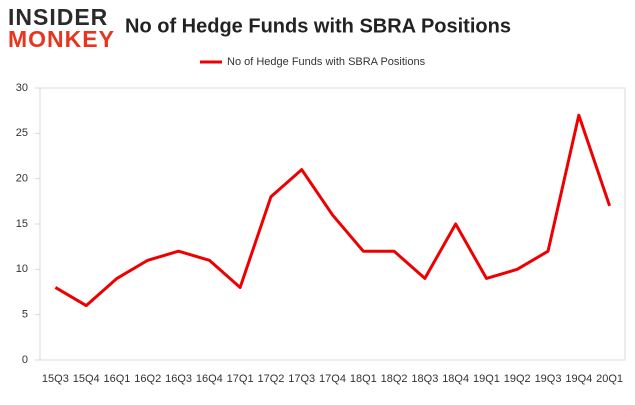  Describe the element at coordinates (517, 379) in the screenshot. I see `x-tick-label: 19Q2` at that location.